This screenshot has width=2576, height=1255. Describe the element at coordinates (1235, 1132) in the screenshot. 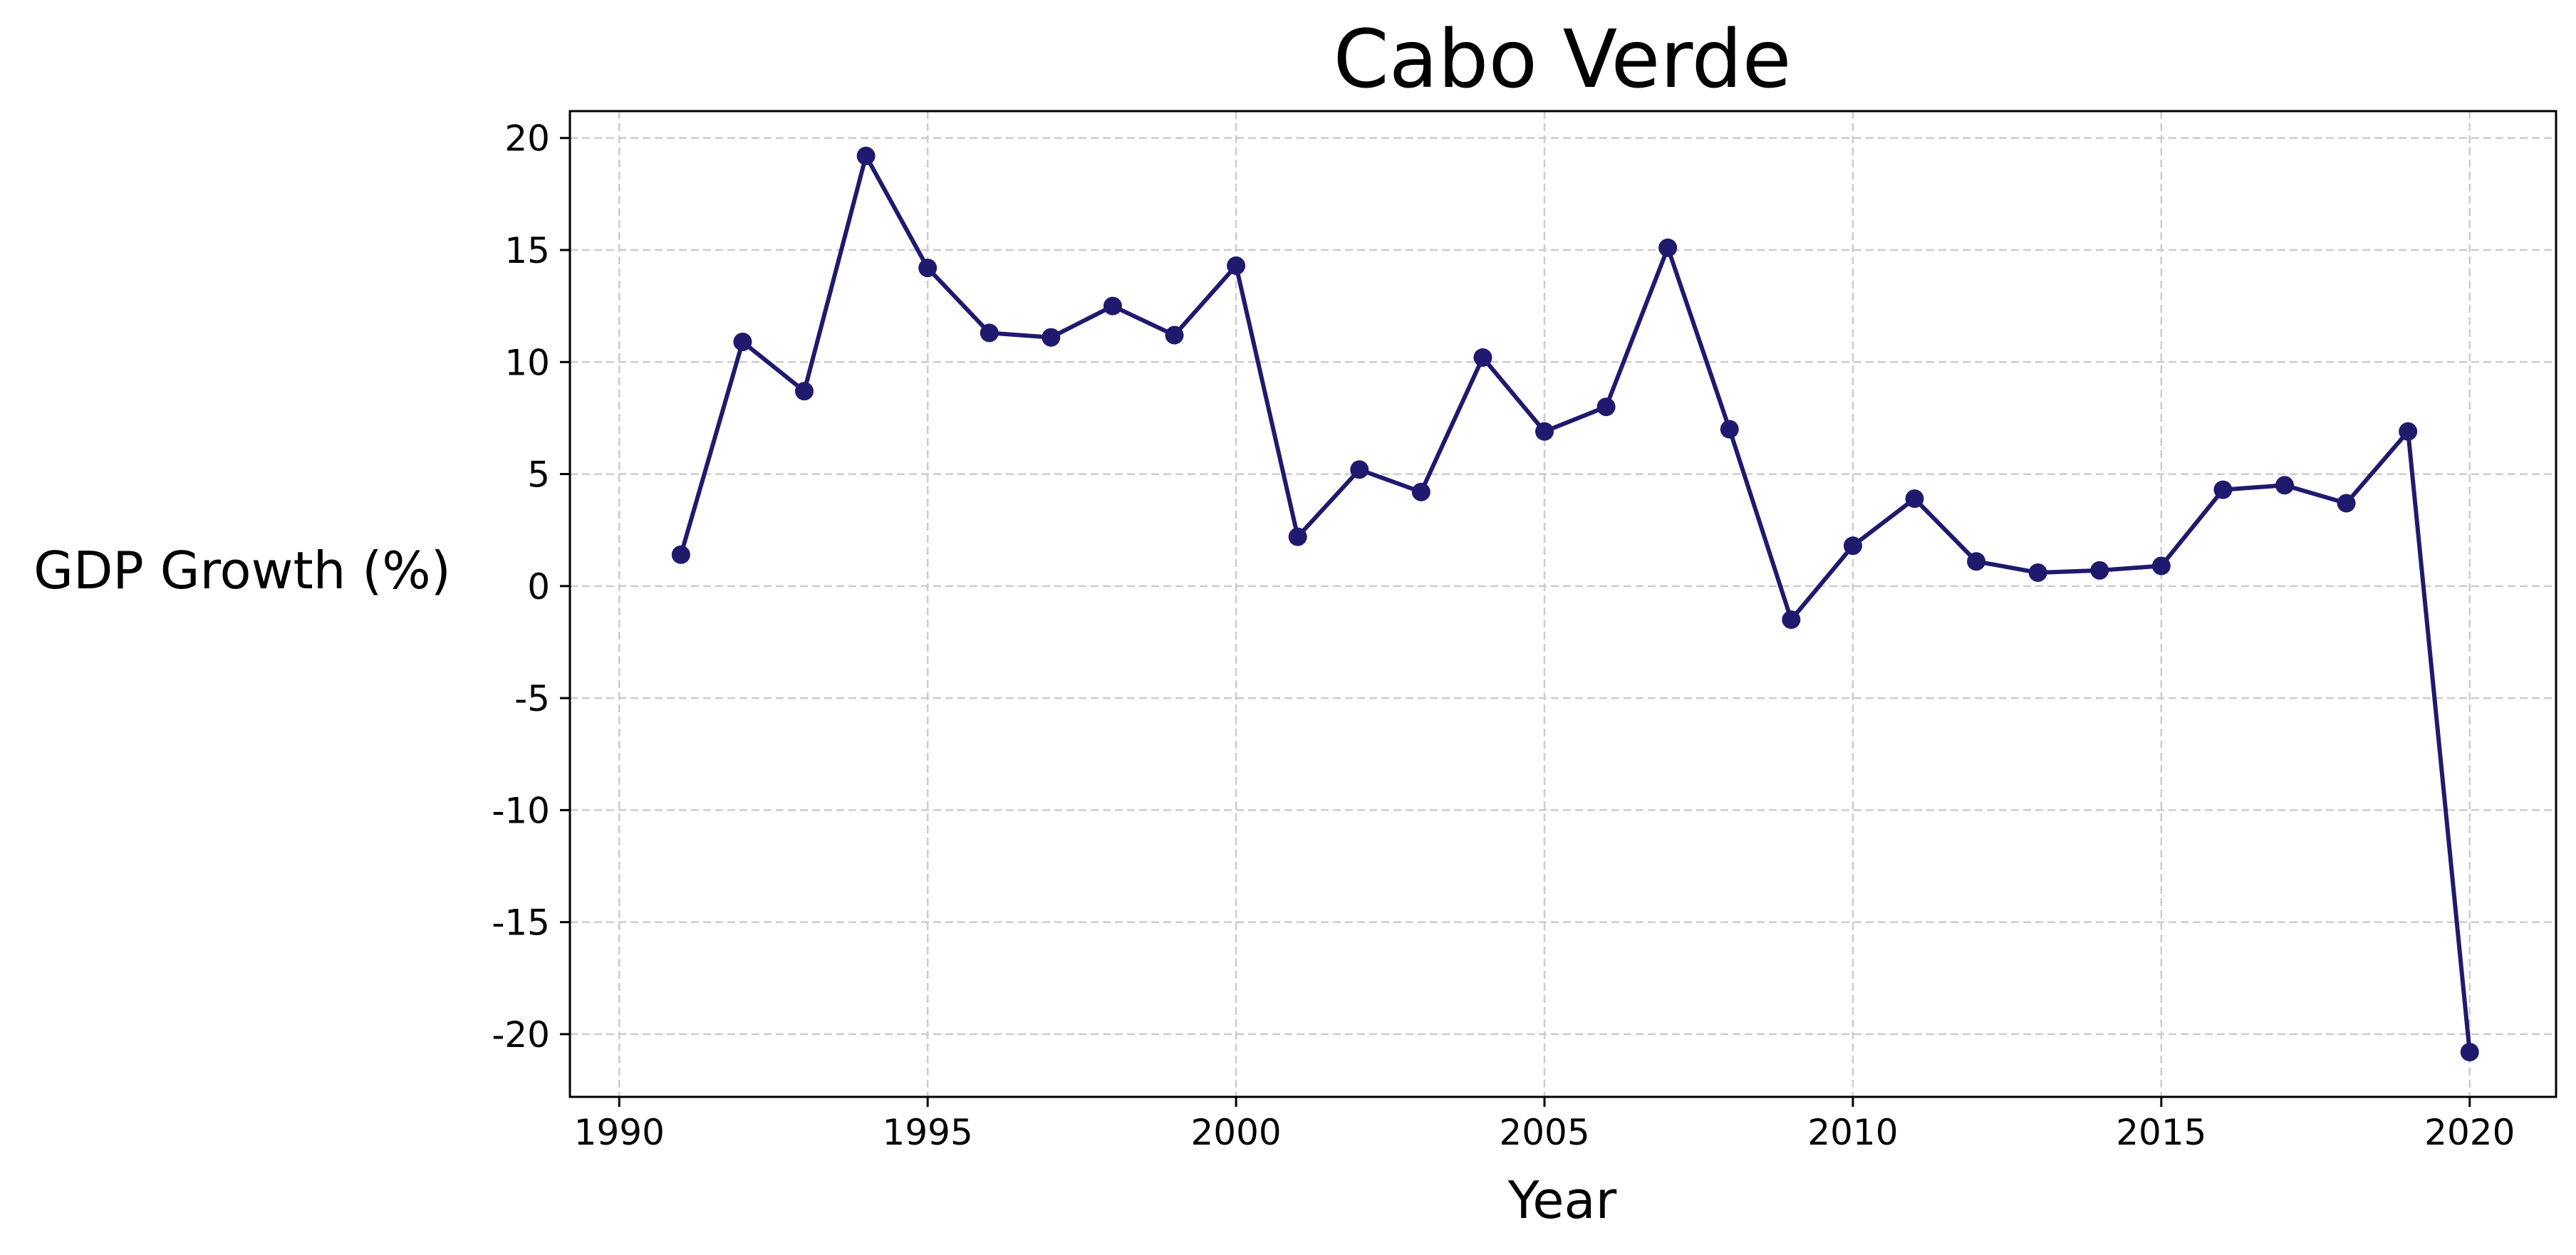

I see `x-tick-label: 2000` at that location.